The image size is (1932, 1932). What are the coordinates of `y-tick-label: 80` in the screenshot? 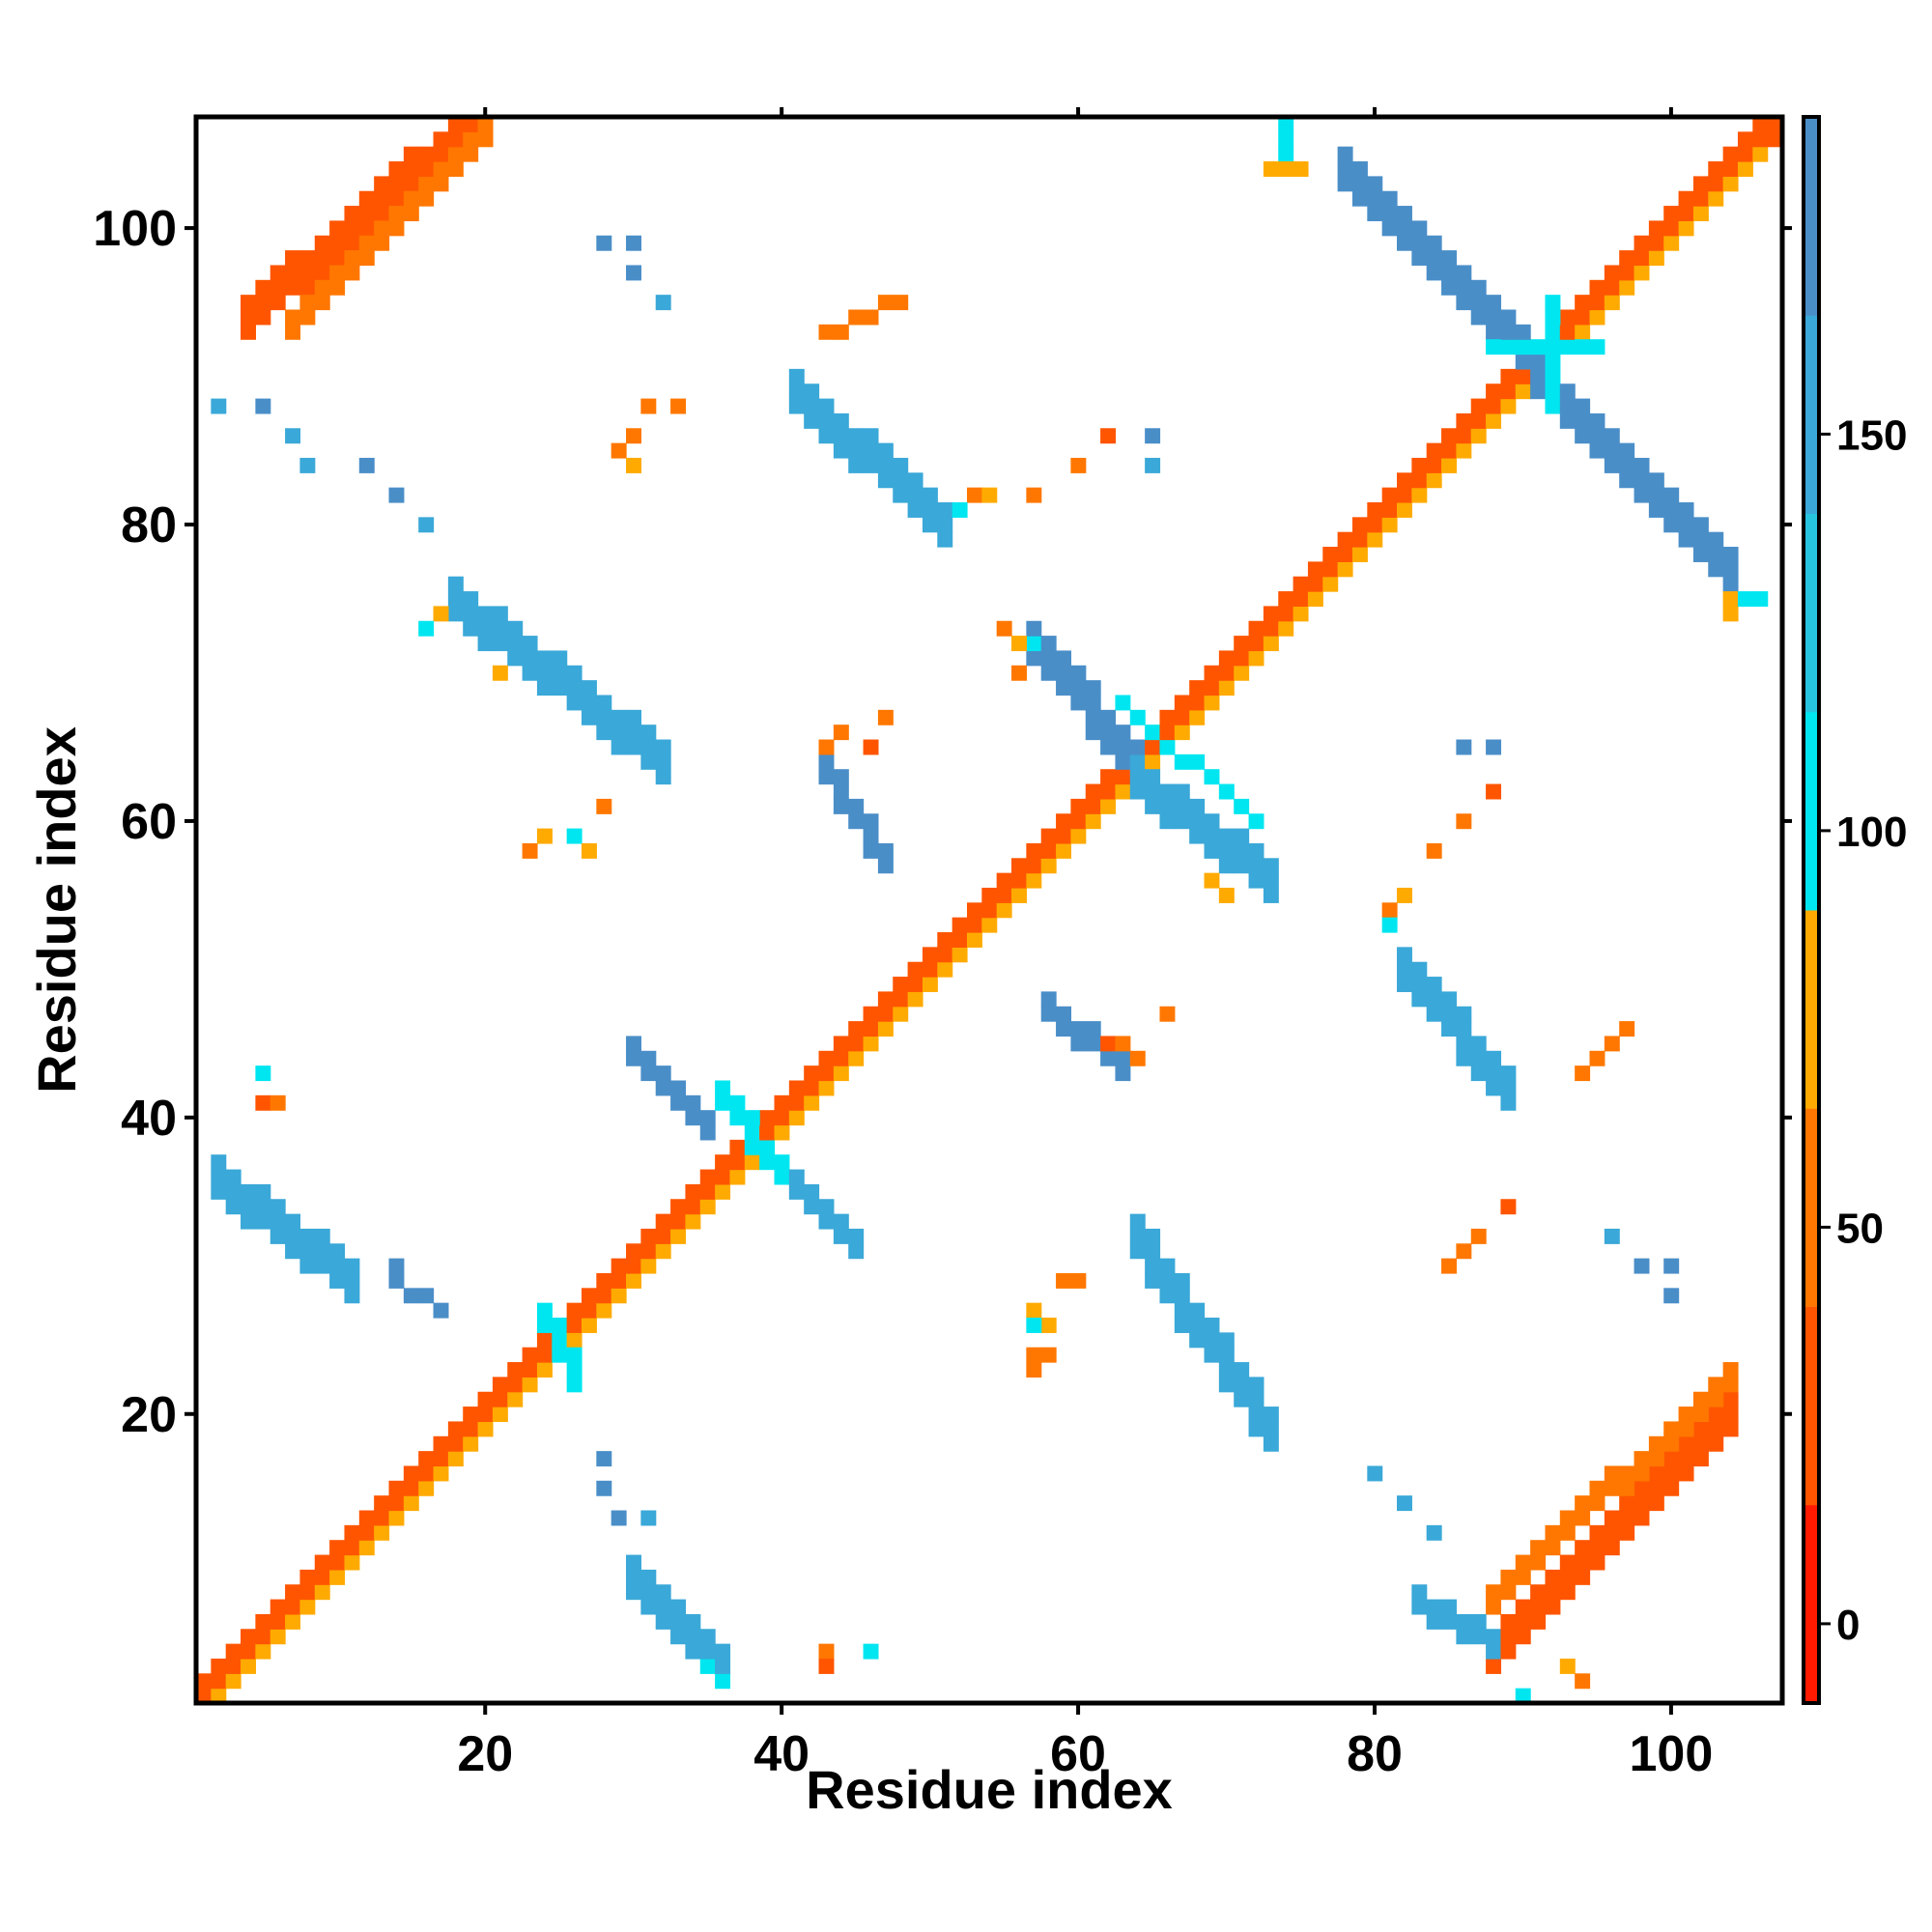 It's located at (149, 525).